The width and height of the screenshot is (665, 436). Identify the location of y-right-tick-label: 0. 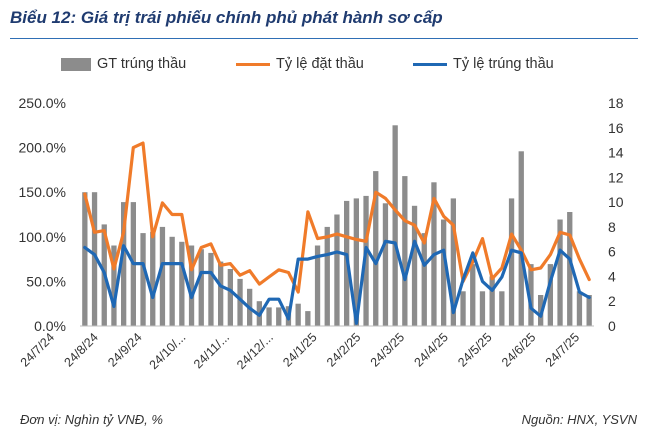
(612, 326).